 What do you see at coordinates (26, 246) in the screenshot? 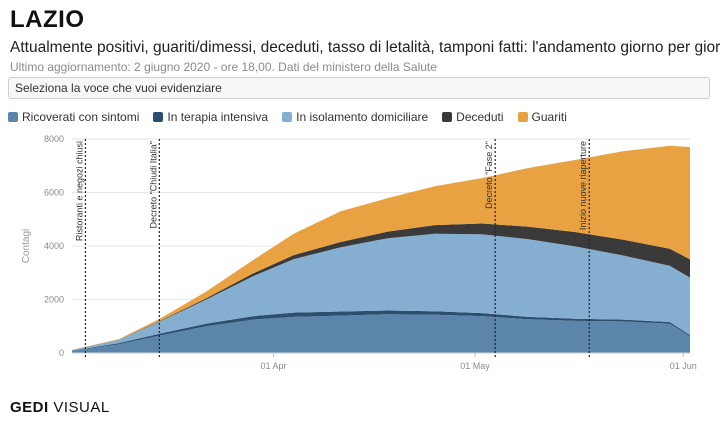
I see `y-axis-label: Contagi` at bounding box center [26, 246].